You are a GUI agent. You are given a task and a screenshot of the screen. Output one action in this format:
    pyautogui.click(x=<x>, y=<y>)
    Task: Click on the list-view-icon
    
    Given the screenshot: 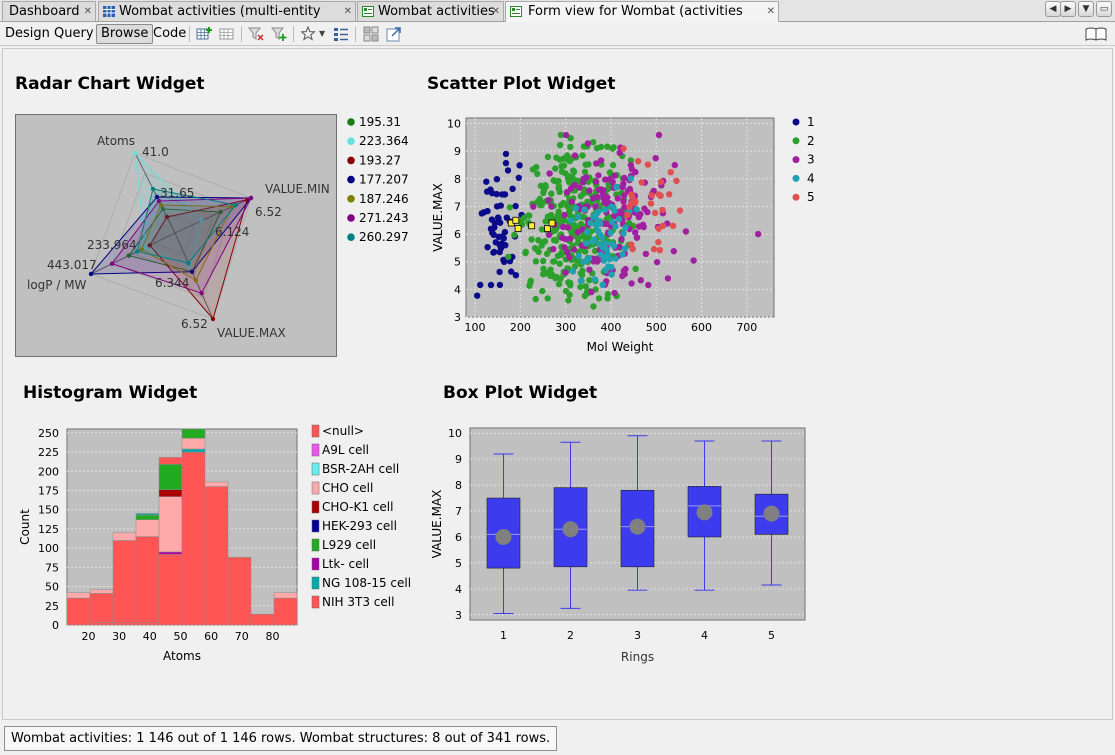 What is the action you would take?
    pyautogui.click(x=341, y=34)
    